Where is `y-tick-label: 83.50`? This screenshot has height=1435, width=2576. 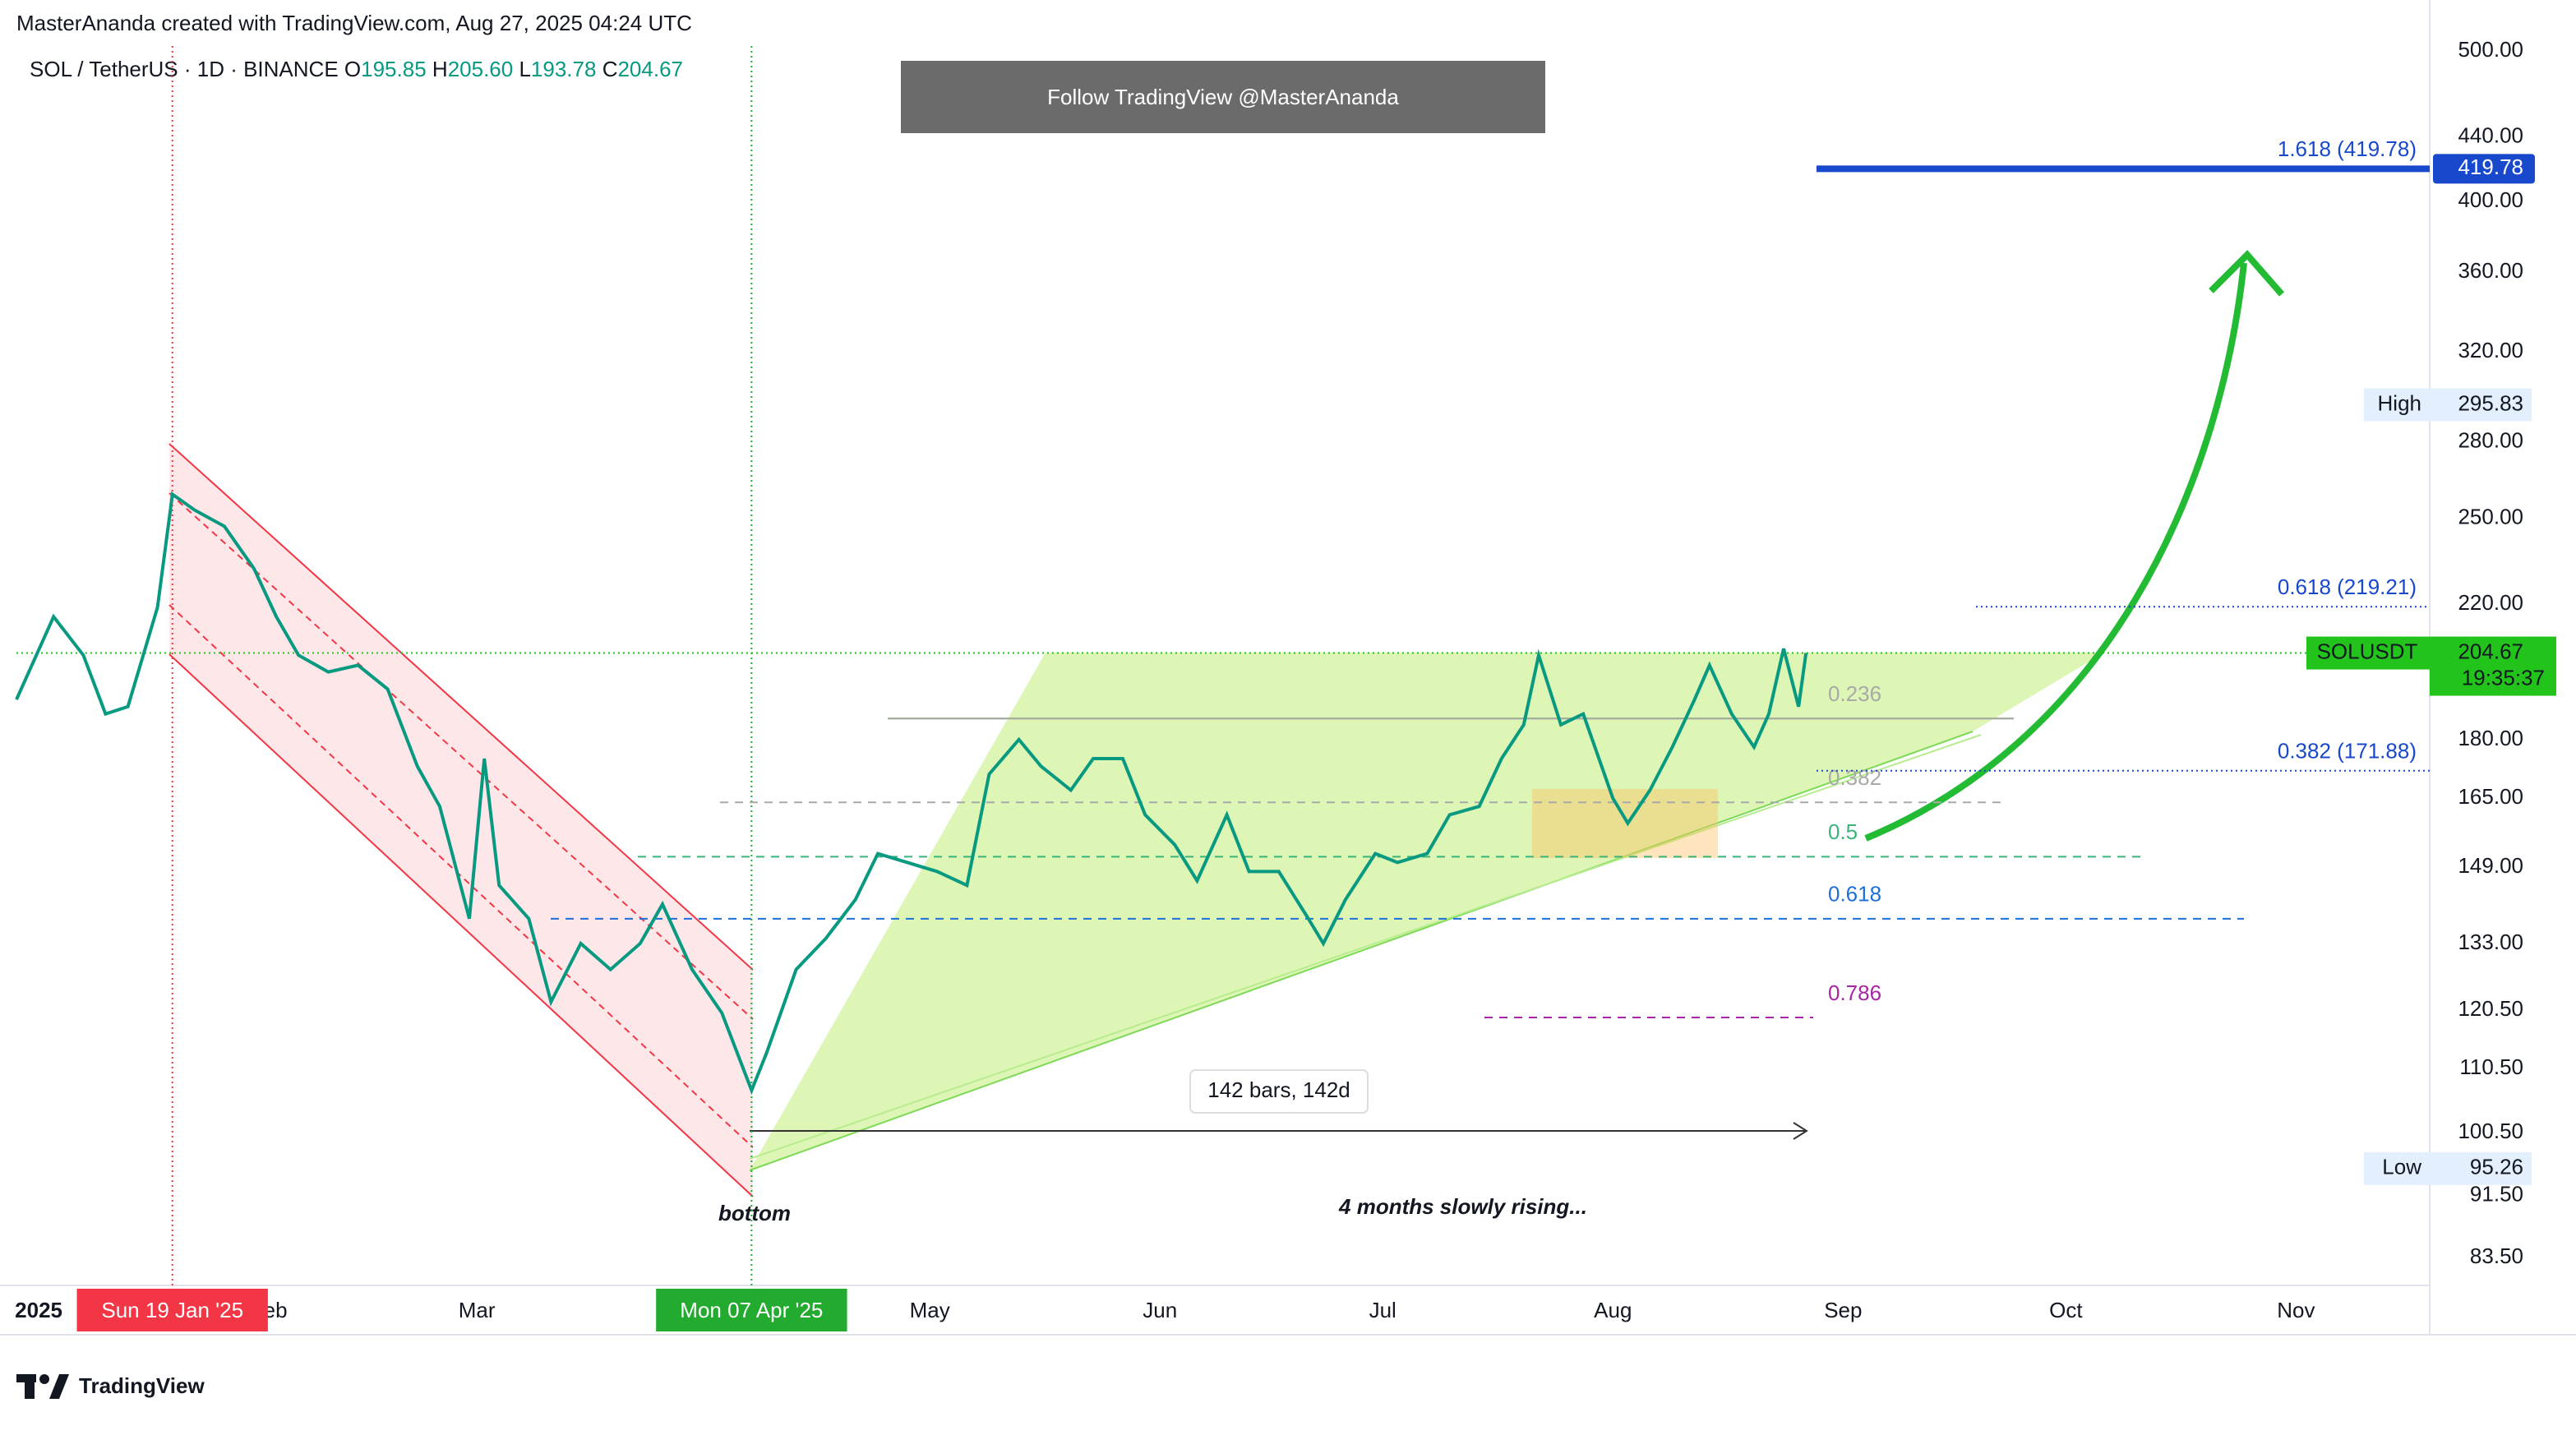
y-tick-label: 83.50 is located at coordinates (2496, 1256).